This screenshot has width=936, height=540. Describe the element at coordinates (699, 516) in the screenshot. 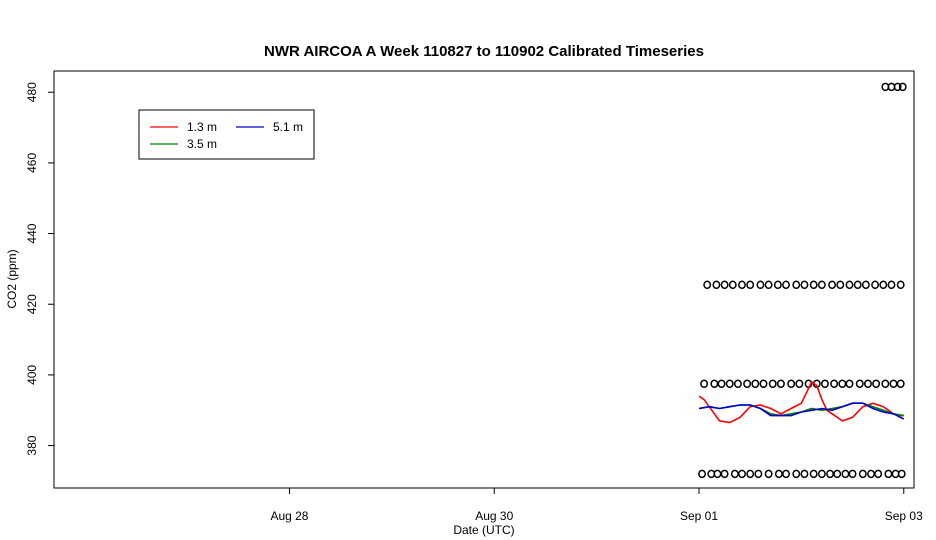

I see `x-tick-label-2: Sep 01` at that location.